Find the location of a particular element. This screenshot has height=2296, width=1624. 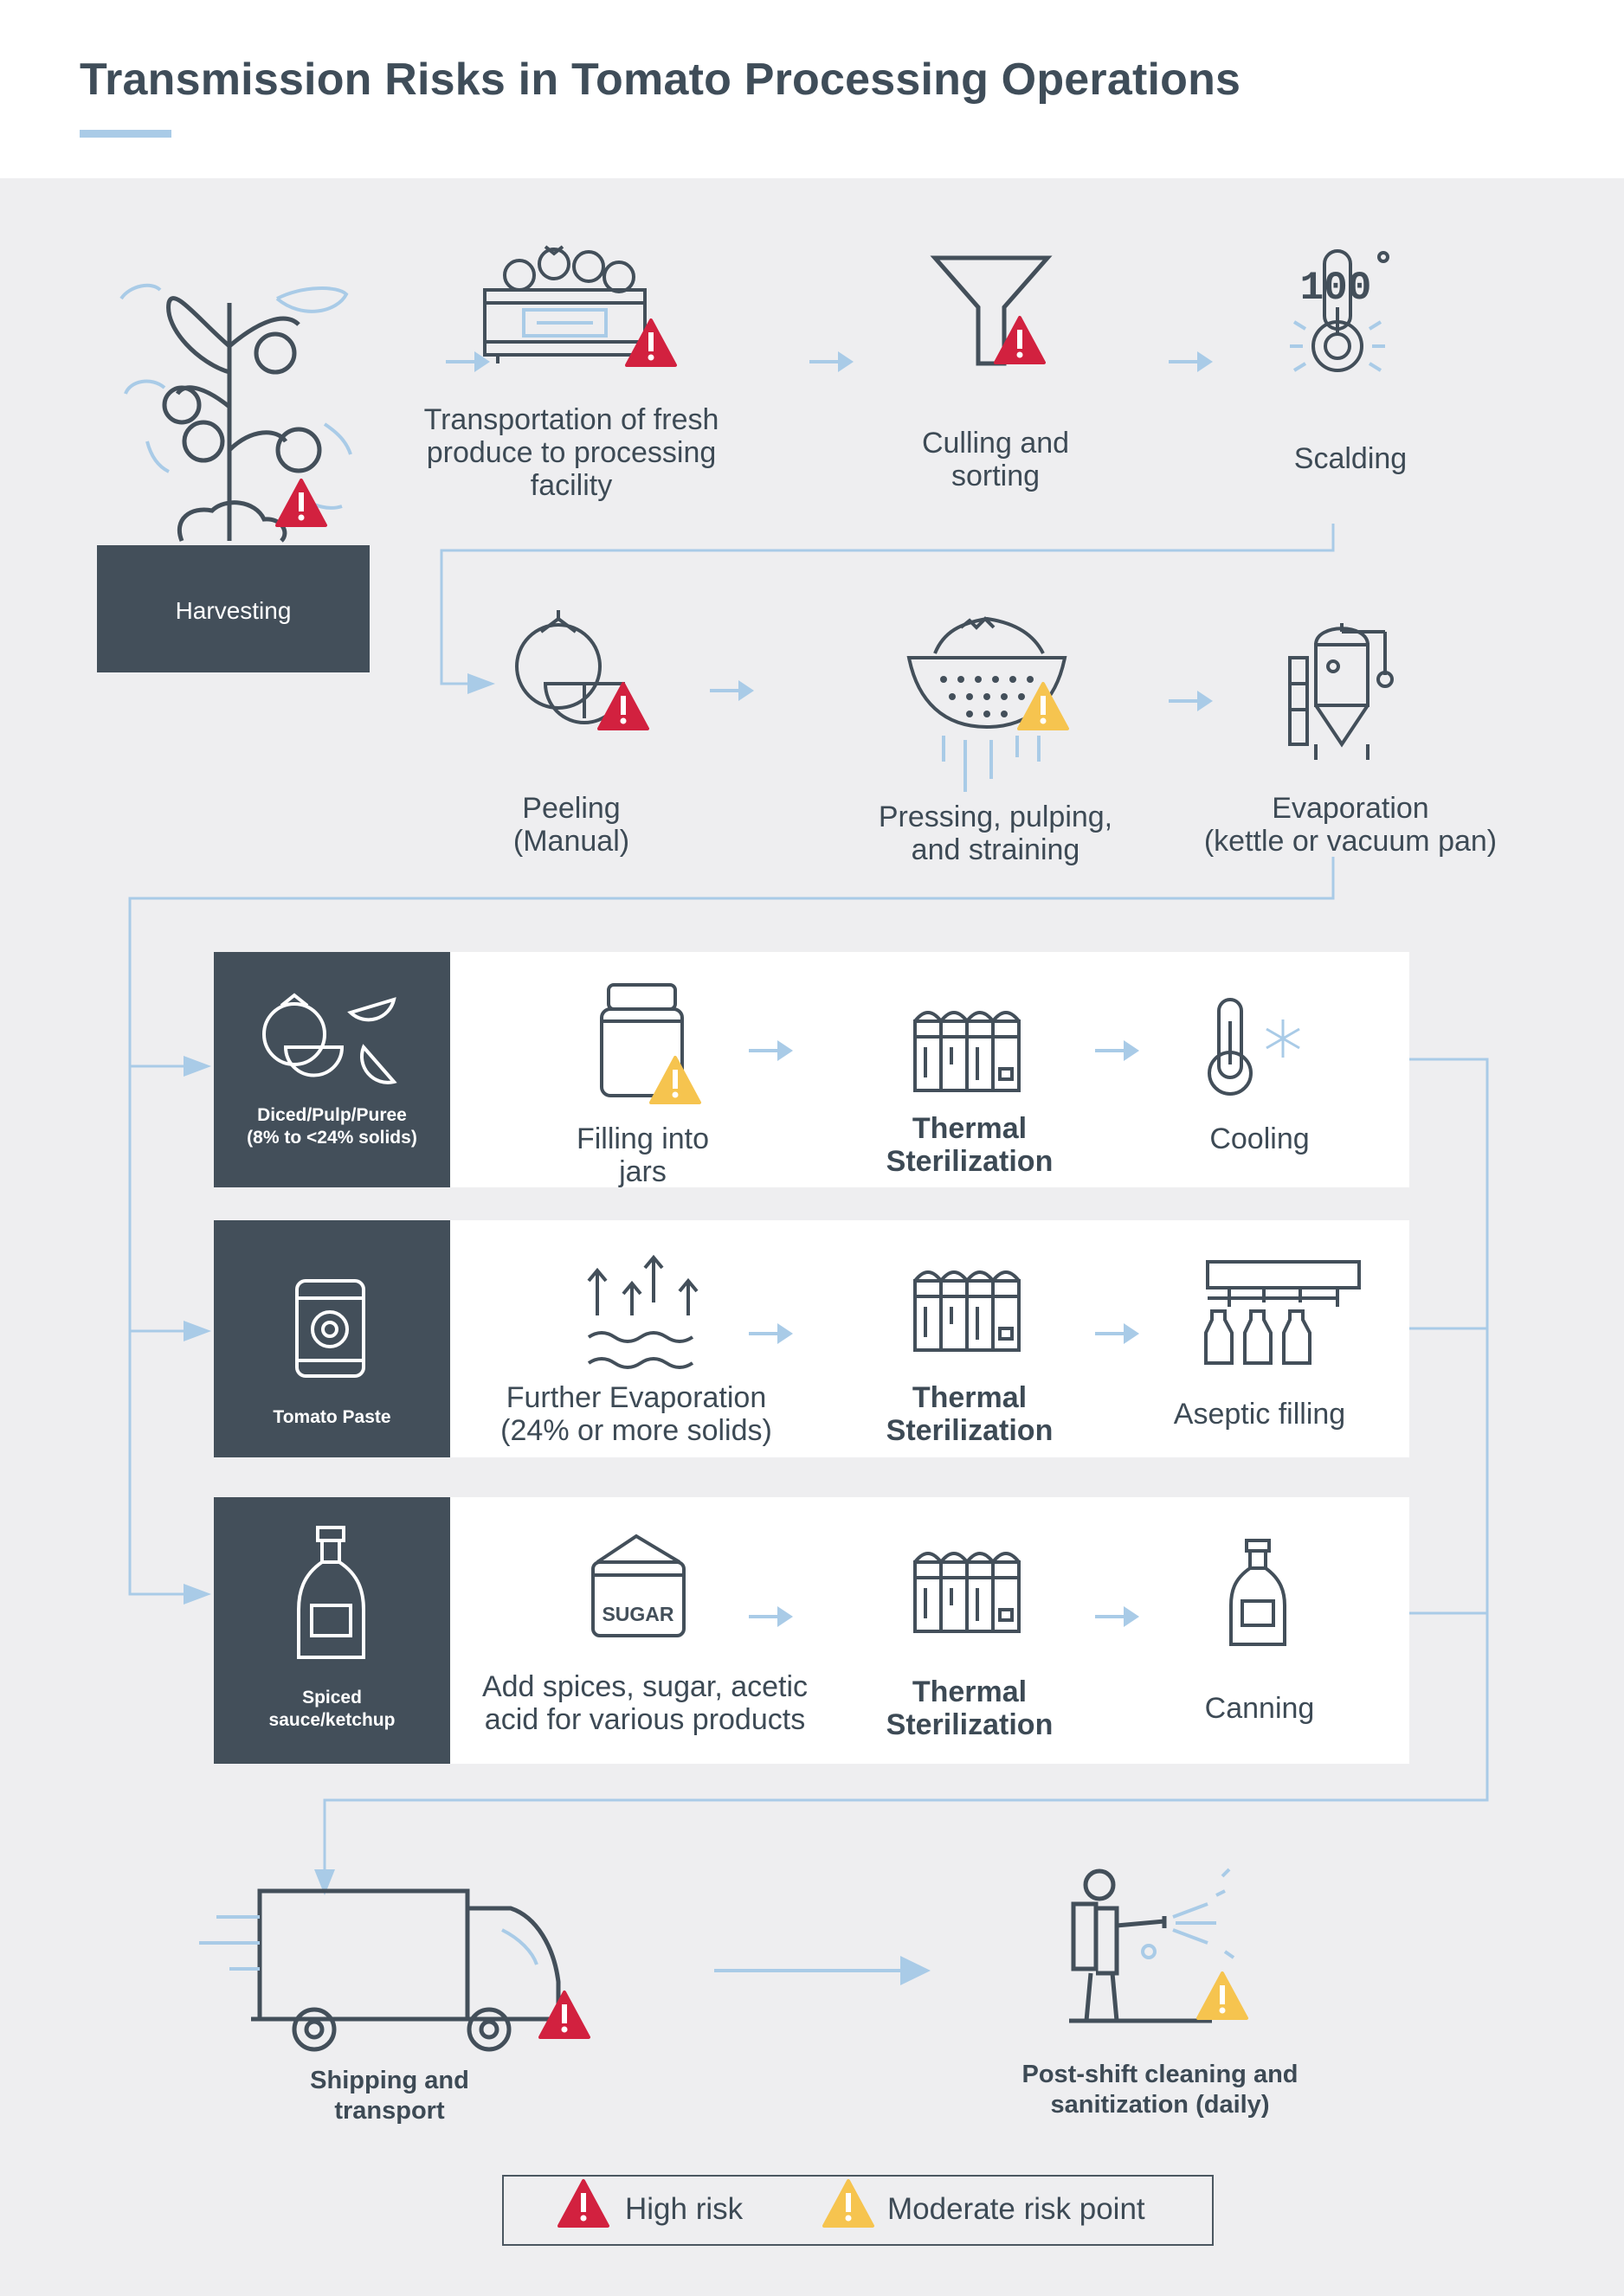

filling-jars-label: Filling into jars is located at coordinates (643, 1155).